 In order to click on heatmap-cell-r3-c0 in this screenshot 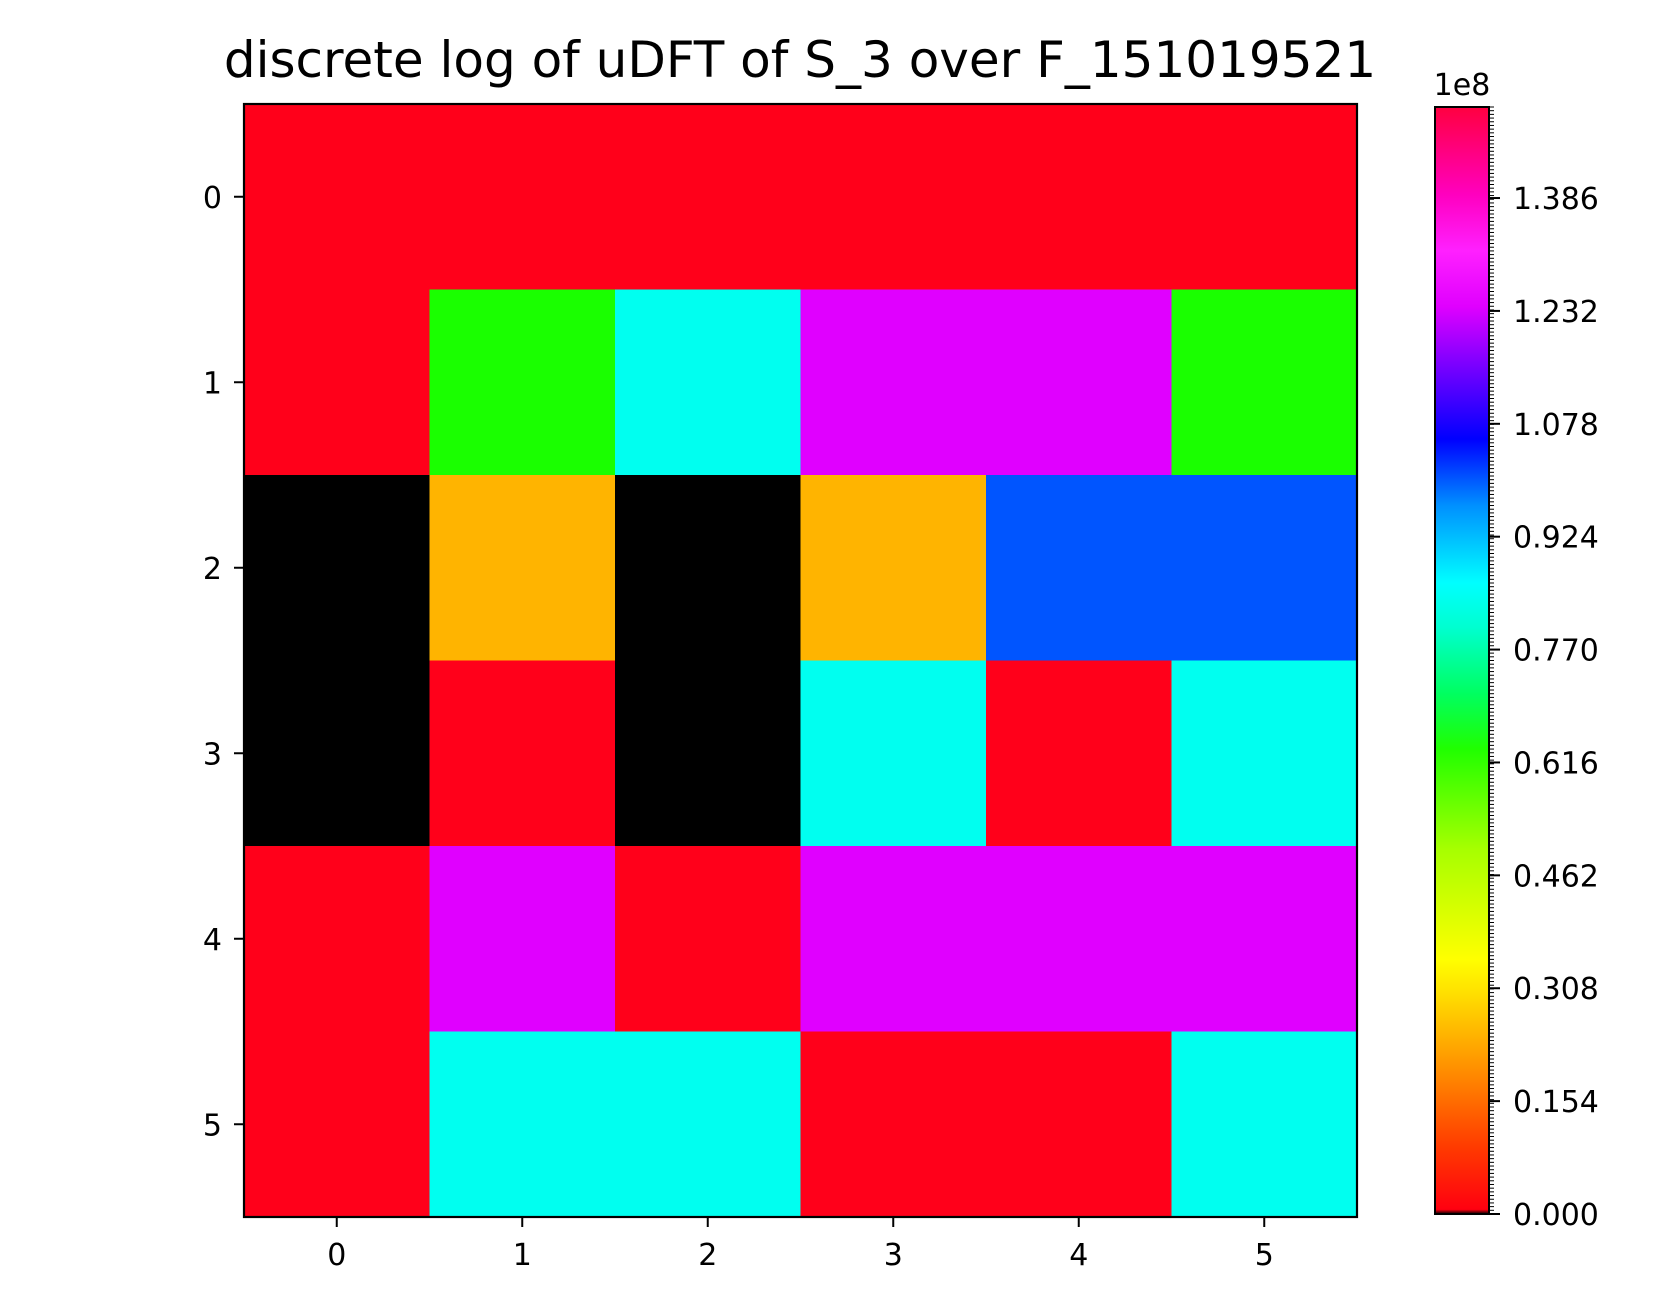, I will do `click(337, 753)`.